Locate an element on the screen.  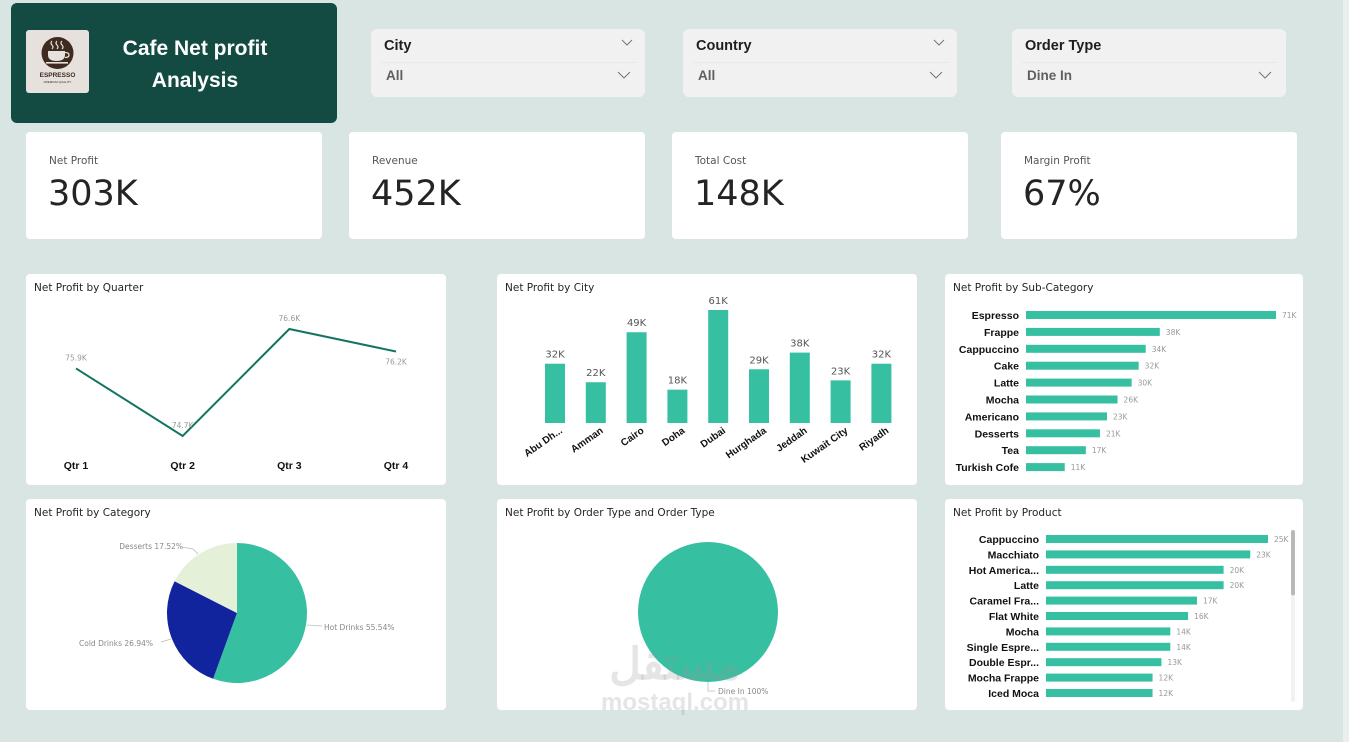
slicer-value: Dine In is located at coordinates (1050, 75).